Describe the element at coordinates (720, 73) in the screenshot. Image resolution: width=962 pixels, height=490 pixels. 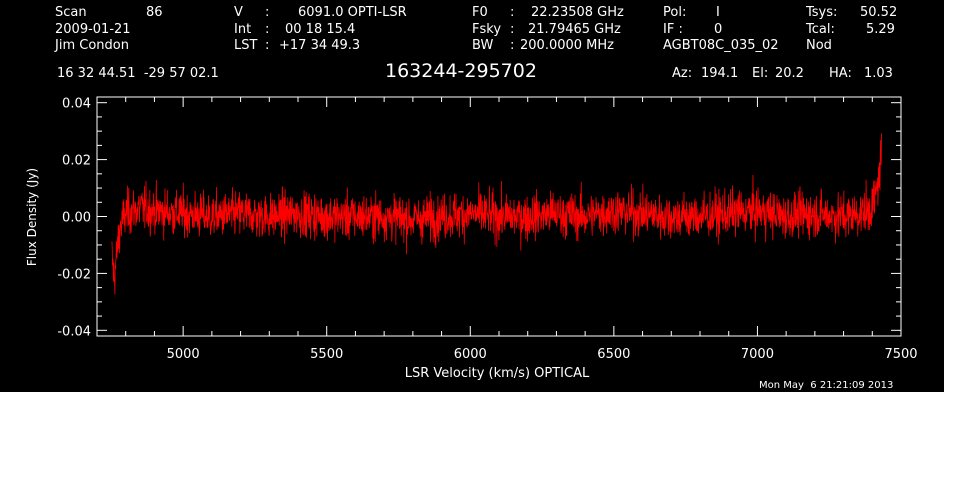
I see `azimuth-value: 194.1` at that location.